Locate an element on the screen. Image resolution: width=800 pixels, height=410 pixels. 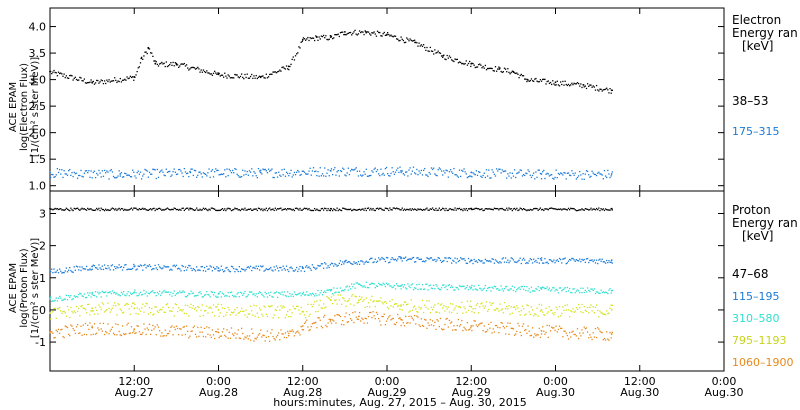
proton-series-1060–1900 is located at coordinates (331, 326).